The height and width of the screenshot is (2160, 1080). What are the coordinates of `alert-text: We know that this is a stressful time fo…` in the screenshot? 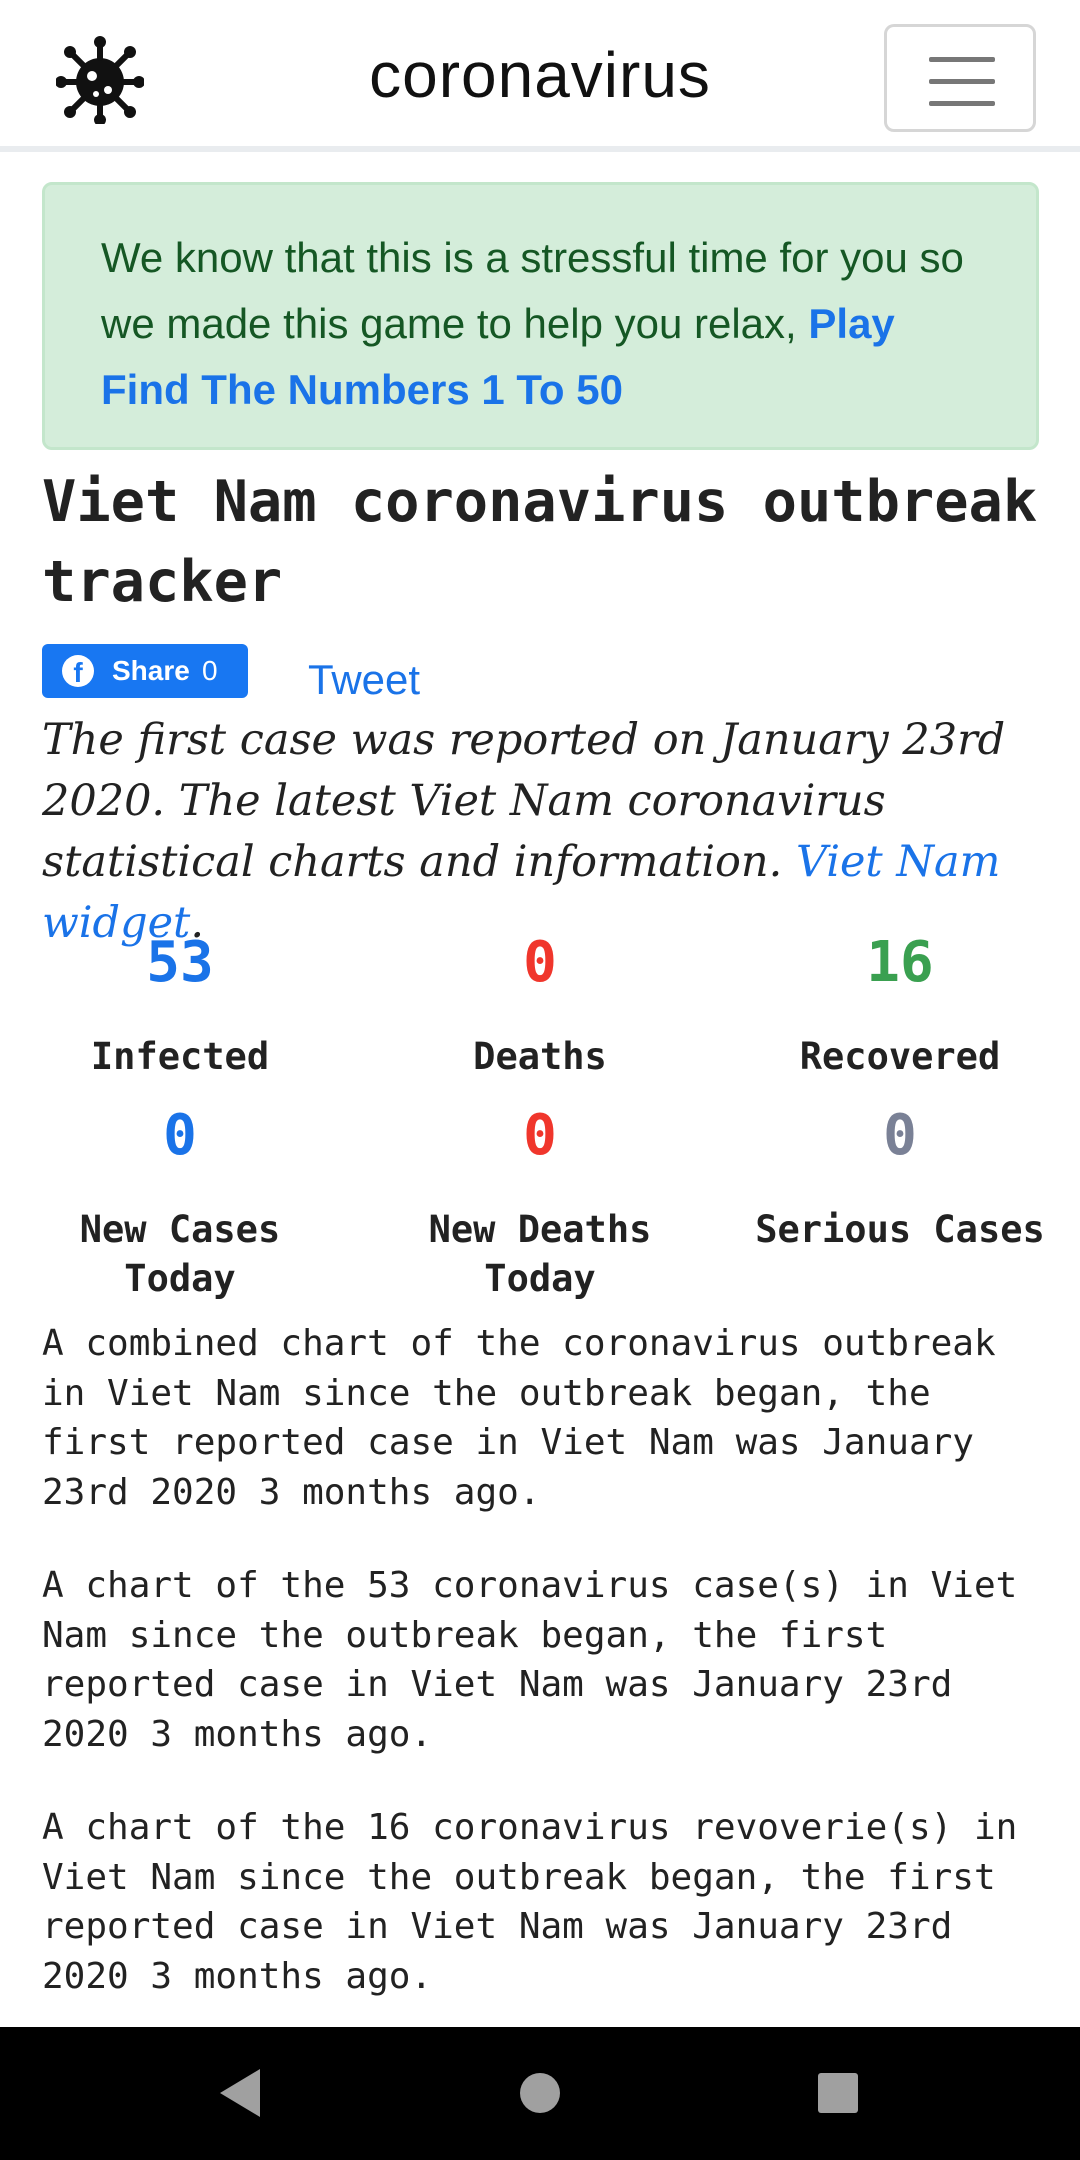 It's located at (532, 290).